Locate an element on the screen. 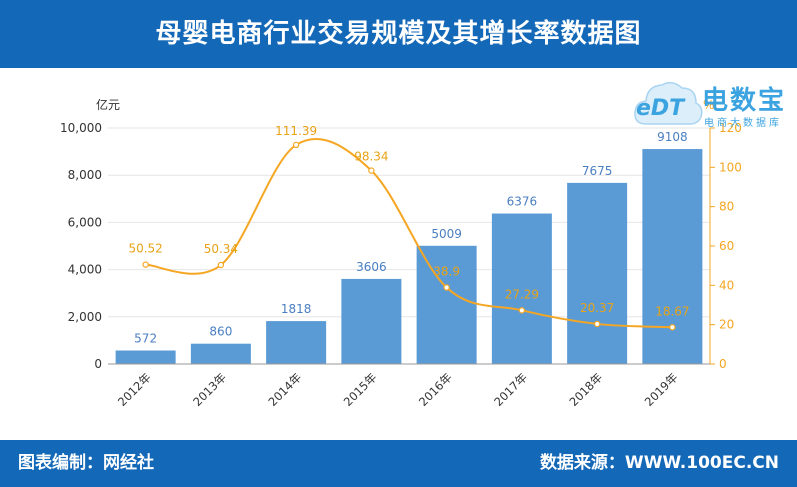 The width and height of the screenshot is (797, 487). x-tick-label: 2012年 is located at coordinates (134, 389).